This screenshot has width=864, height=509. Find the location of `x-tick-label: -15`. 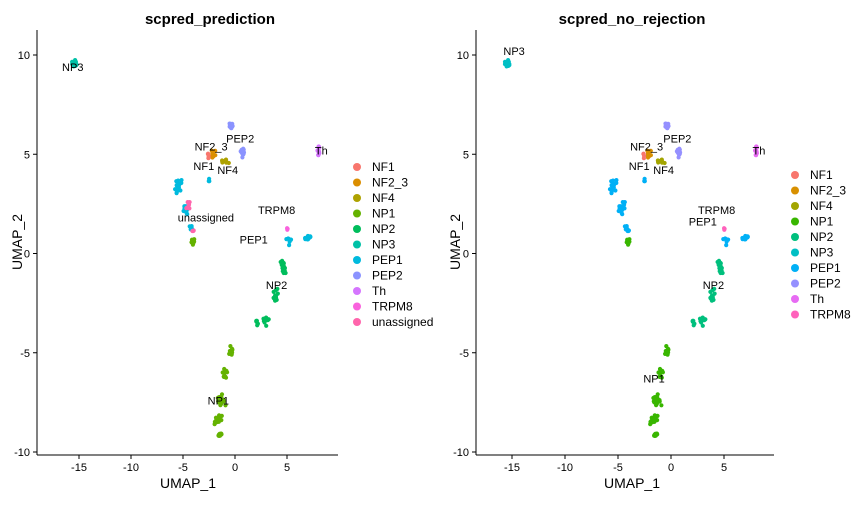

x-tick-label: -15 is located at coordinates (512, 468).